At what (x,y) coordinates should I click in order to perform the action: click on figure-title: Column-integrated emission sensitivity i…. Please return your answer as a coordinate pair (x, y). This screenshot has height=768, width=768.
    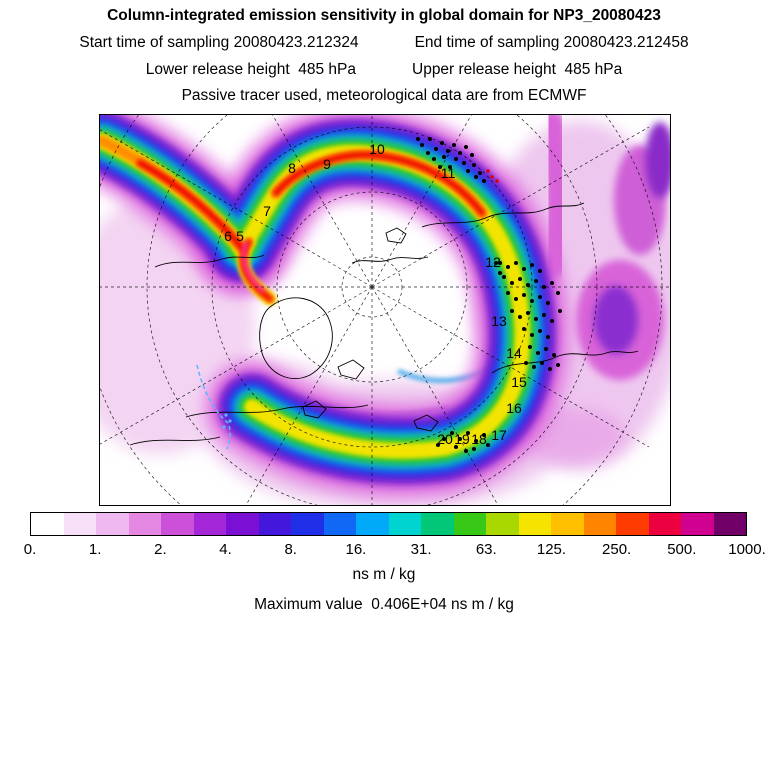
    Looking at the image, I should click on (384, 15).